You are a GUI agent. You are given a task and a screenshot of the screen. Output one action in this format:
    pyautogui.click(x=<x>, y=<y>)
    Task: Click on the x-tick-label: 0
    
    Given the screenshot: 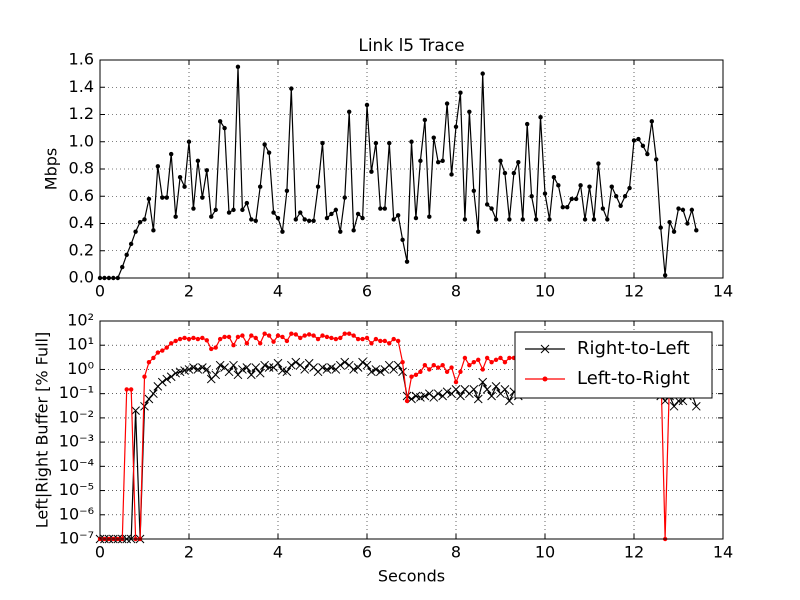 What is the action you would take?
    pyautogui.click(x=100, y=291)
    